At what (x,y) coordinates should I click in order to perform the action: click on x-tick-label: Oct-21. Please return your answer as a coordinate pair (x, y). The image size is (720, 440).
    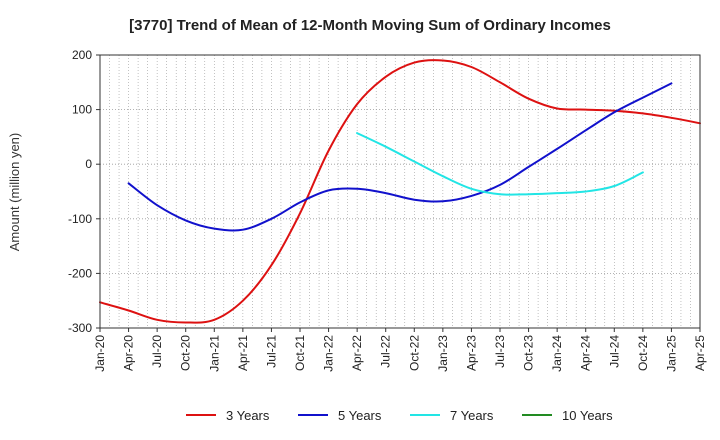
    Looking at the image, I should click on (300, 353).